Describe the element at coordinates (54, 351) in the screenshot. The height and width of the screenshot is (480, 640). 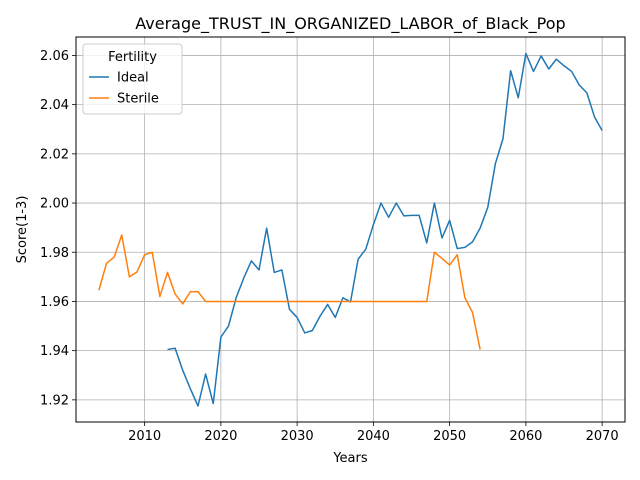
I see `y-tick-label: 1.94` at that location.